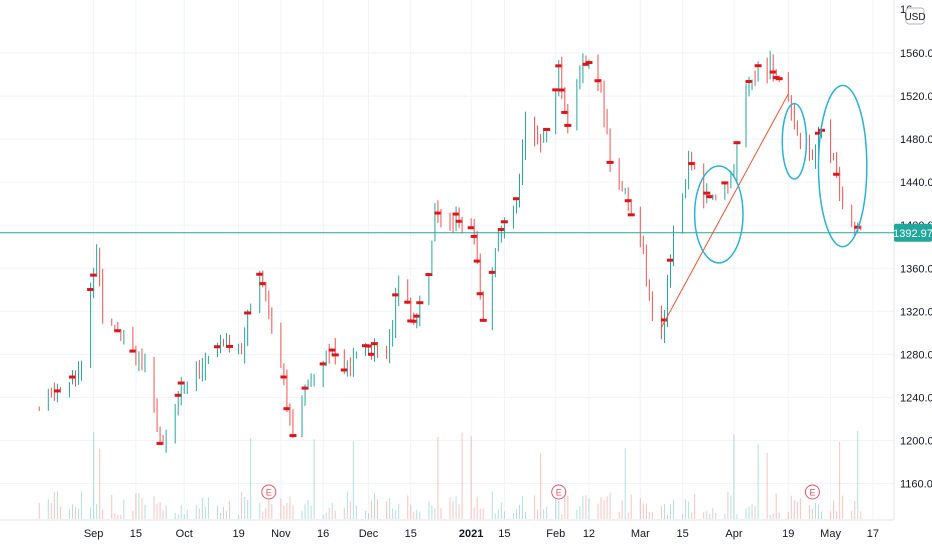  I want to click on currency-button-box, so click(915, 16).